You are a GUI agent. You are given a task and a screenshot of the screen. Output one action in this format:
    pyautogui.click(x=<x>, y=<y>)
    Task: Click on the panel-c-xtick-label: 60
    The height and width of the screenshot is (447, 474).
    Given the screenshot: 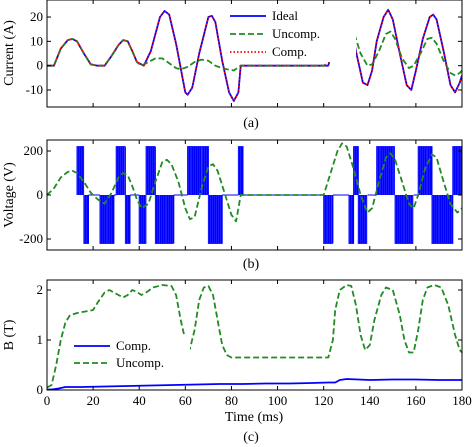 What is the action you would take?
    pyautogui.click(x=185, y=400)
    